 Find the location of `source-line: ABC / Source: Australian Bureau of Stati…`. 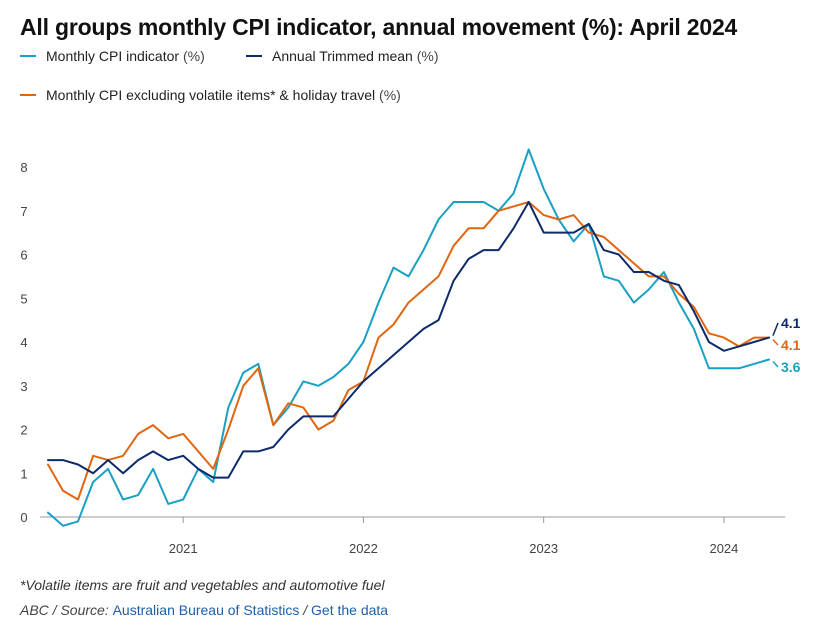

source-line: ABC / Source: Australian Bureau of Stati… is located at coordinates (204, 610).